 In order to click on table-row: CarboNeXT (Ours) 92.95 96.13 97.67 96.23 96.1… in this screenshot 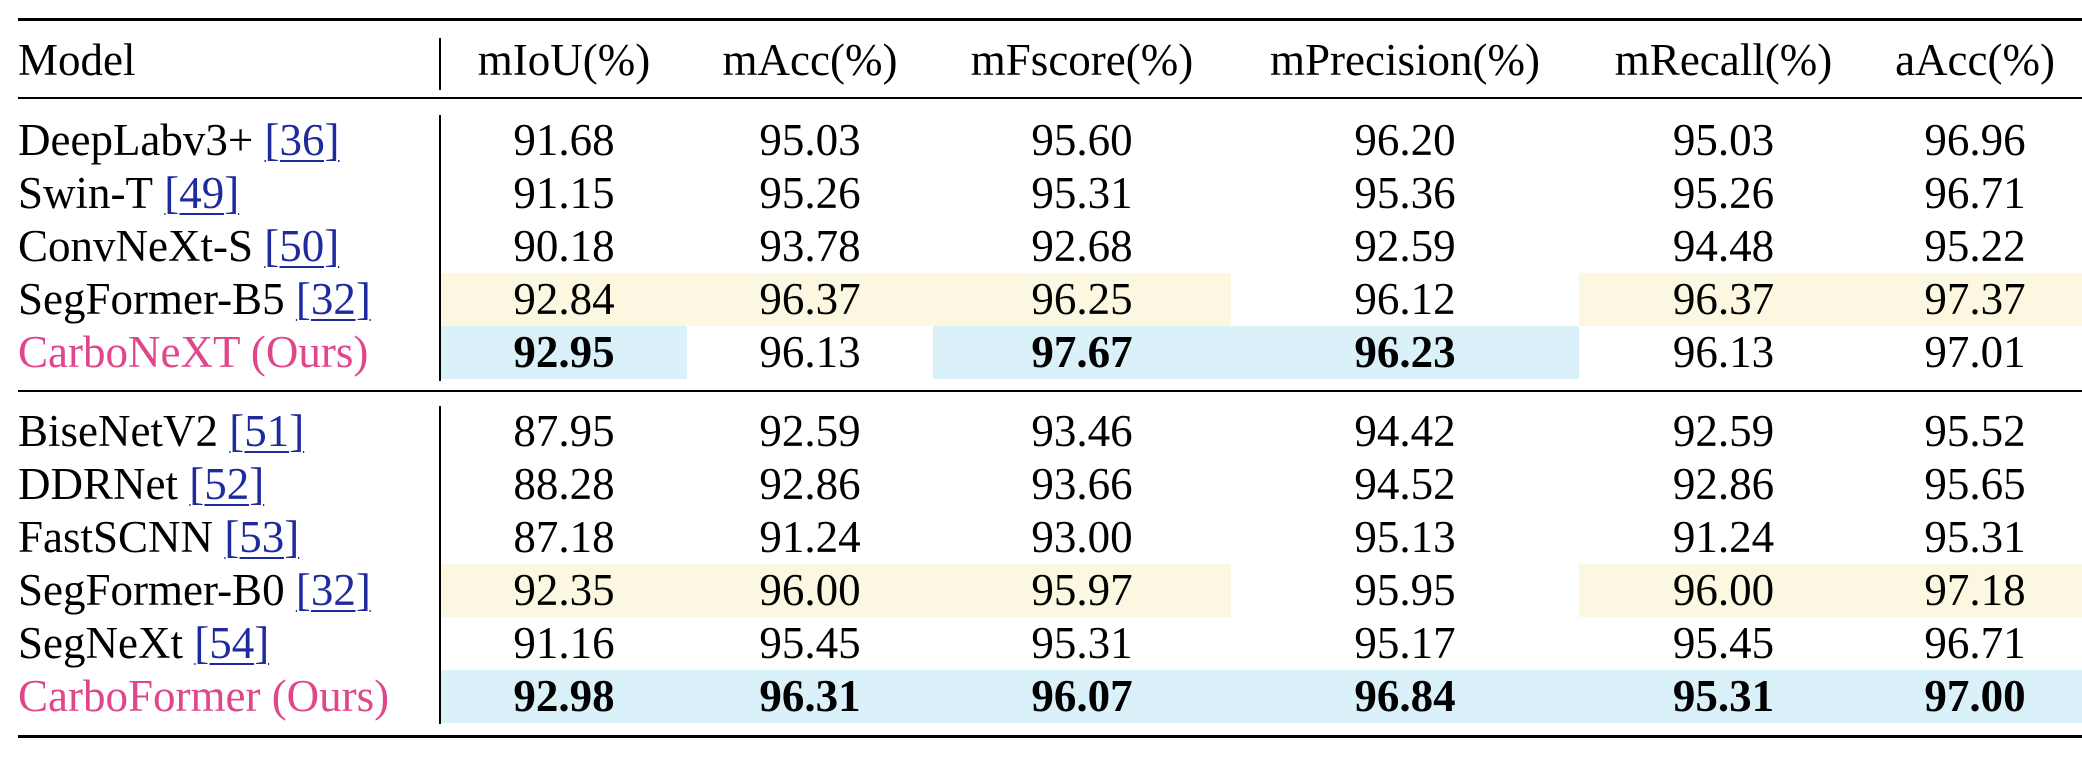, I will do `click(1041, 352)`.